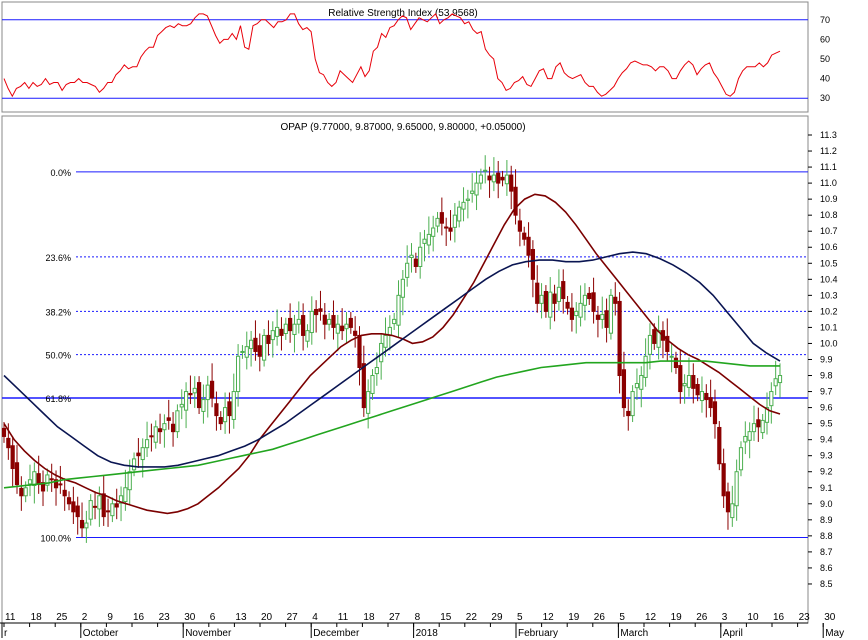  What do you see at coordinates (826, 440) in the screenshot?
I see `price-tick-label-9: 9.4` at bounding box center [826, 440].